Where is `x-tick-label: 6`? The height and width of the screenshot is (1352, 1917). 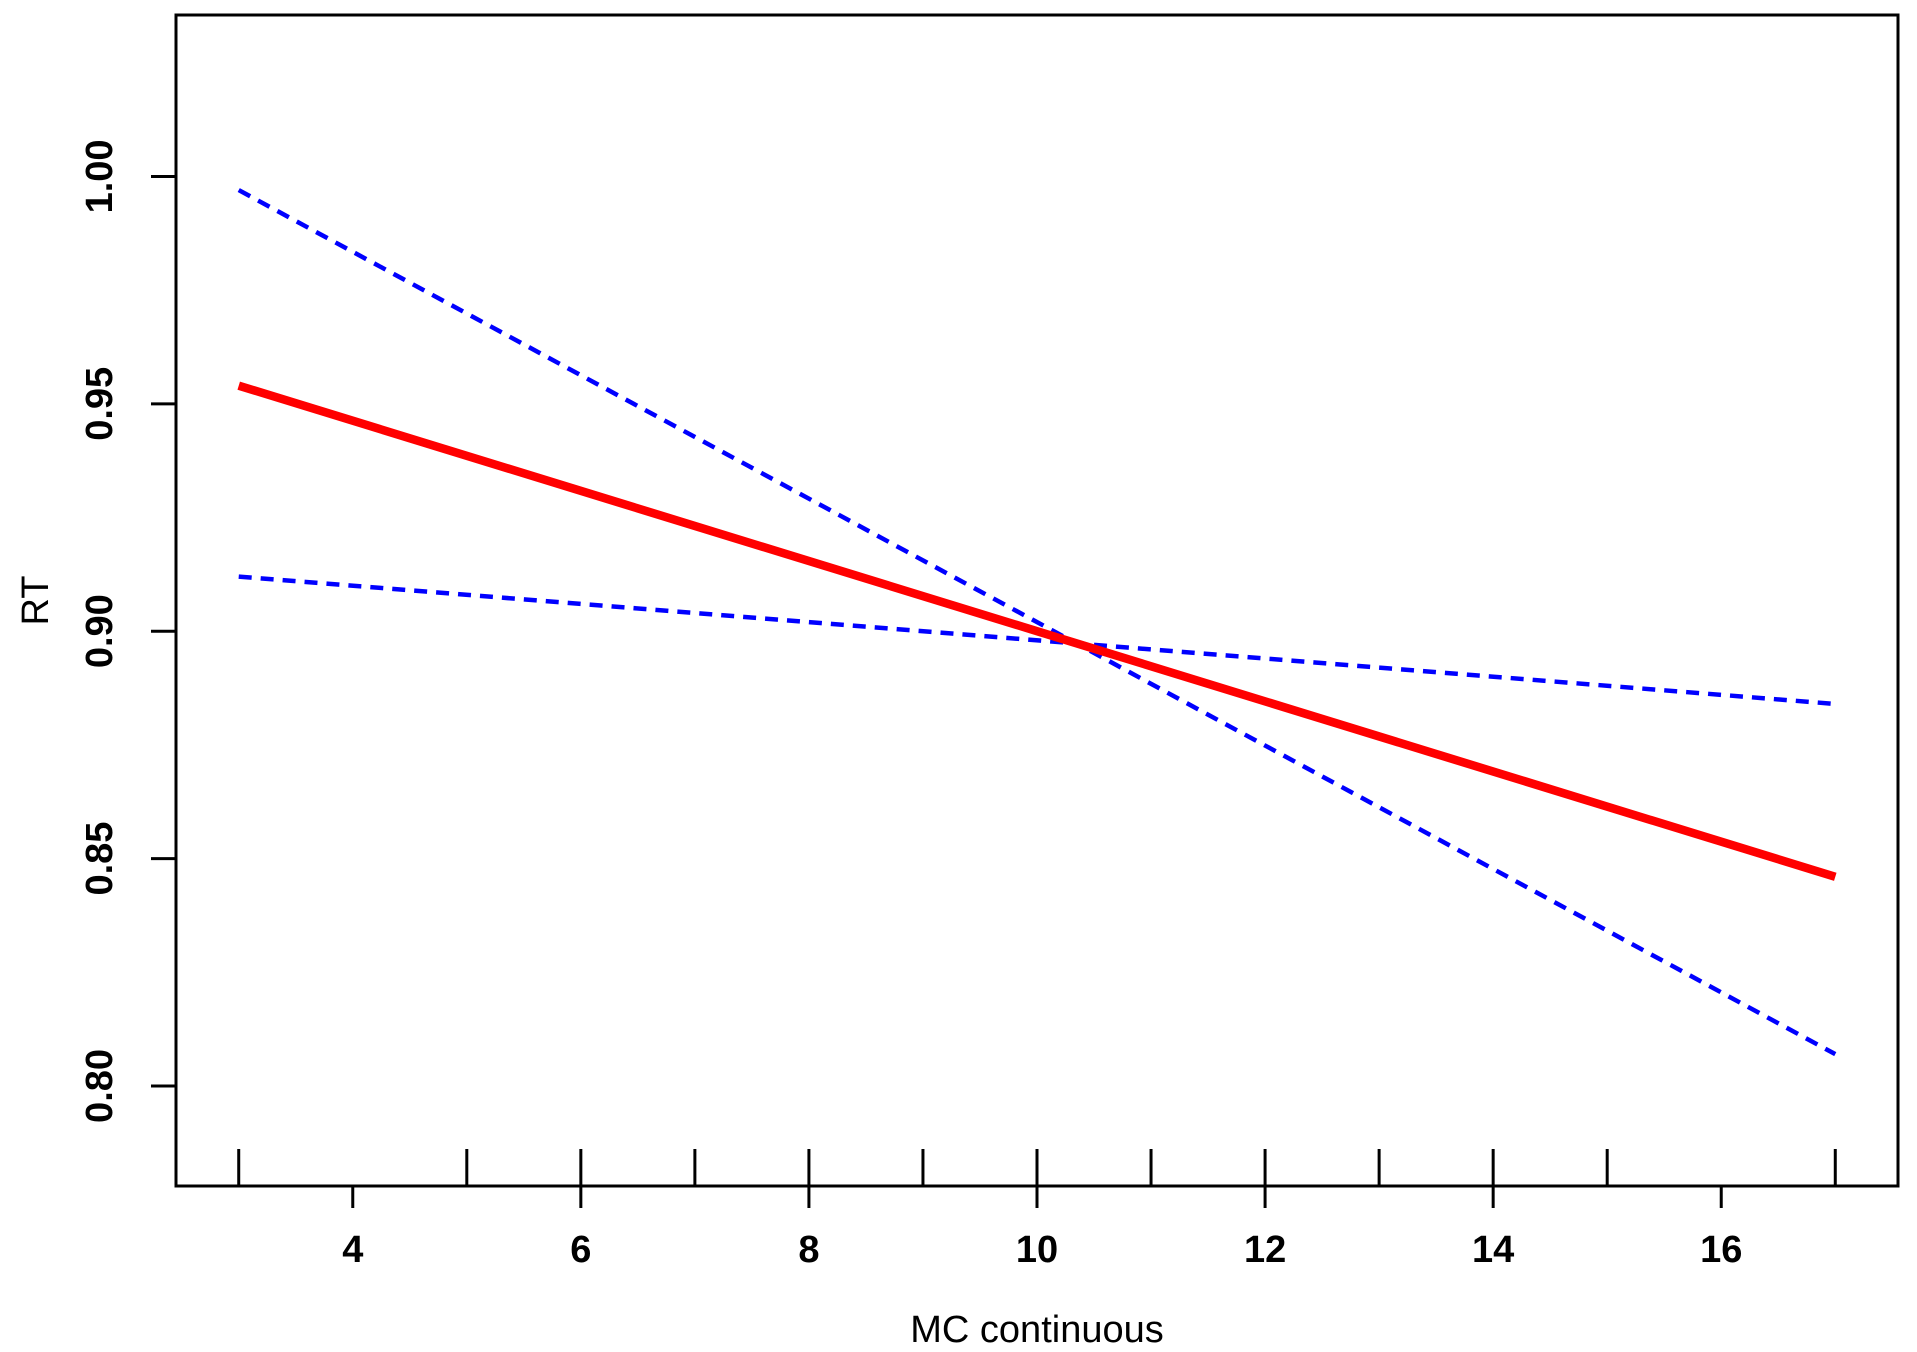
x-tick-label: 6 is located at coordinates (580, 1250).